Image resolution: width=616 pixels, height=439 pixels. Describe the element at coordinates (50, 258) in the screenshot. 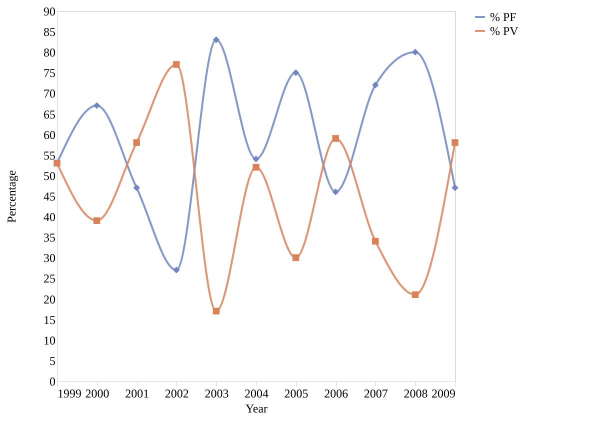

I see `y-tick-label: 30` at that location.